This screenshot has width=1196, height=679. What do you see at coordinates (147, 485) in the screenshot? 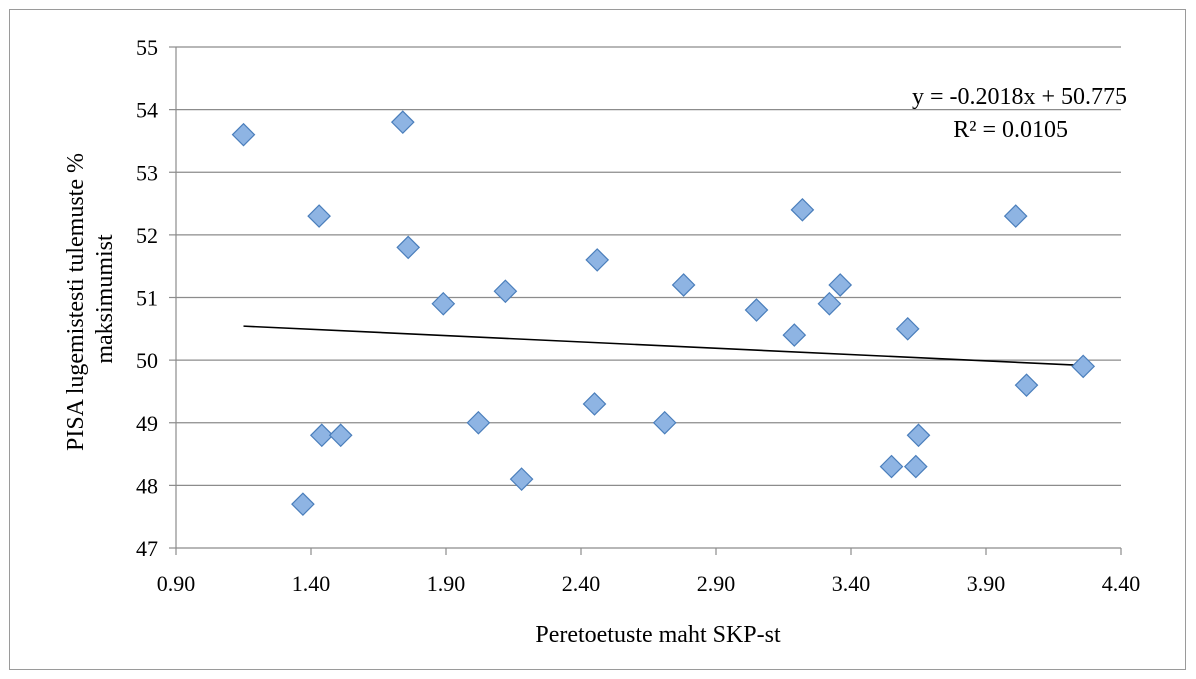
I see `y-tick-label: 48` at bounding box center [147, 485].